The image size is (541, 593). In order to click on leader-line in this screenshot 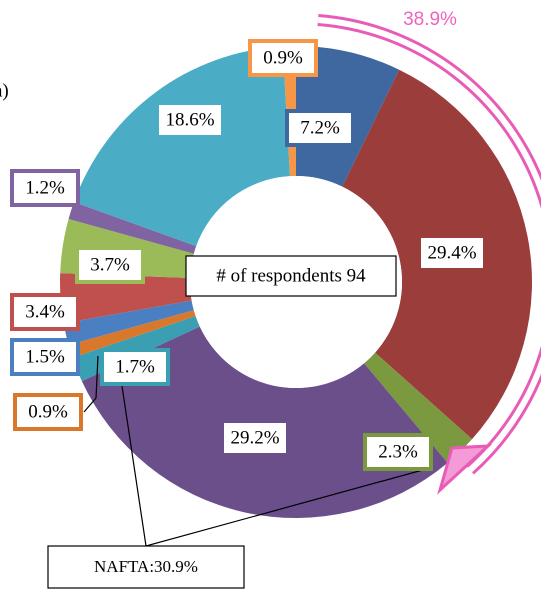, I will do `click(91, 384)`.